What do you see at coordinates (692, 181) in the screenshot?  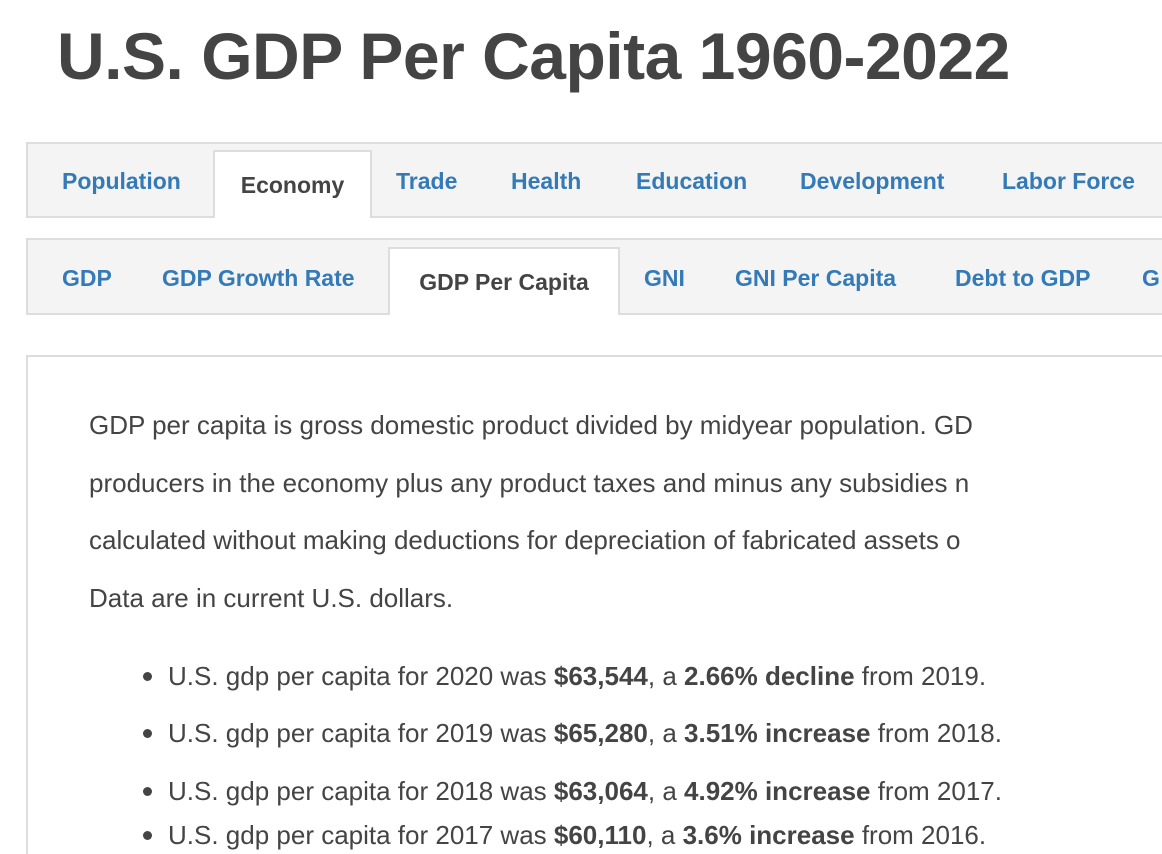 I see `tab-education: Education` at bounding box center [692, 181].